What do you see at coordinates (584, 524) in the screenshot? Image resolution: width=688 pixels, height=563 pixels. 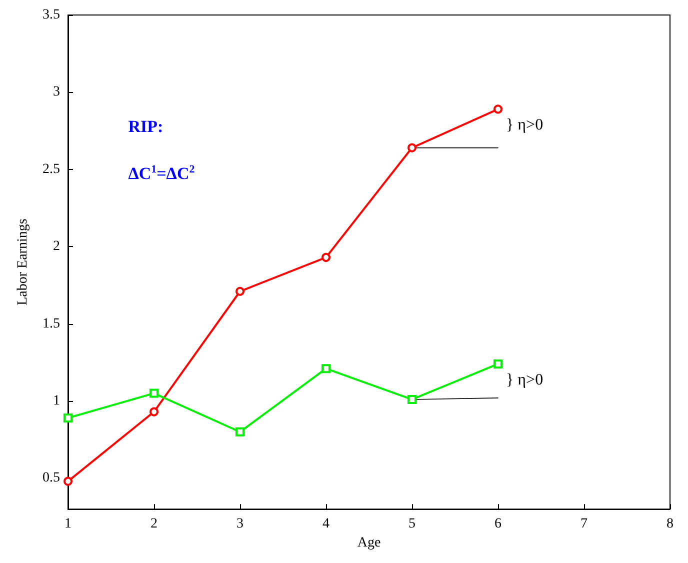 I see `x-tick-label: 7` at bounding box center [584, 524].